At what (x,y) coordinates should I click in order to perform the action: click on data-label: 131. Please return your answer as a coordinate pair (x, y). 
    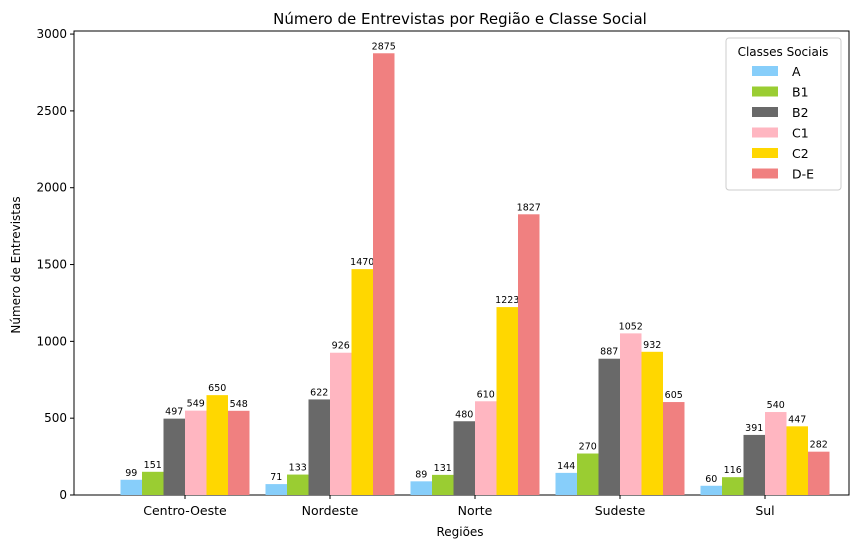
    Looking at the image, I should click on (443, 468).